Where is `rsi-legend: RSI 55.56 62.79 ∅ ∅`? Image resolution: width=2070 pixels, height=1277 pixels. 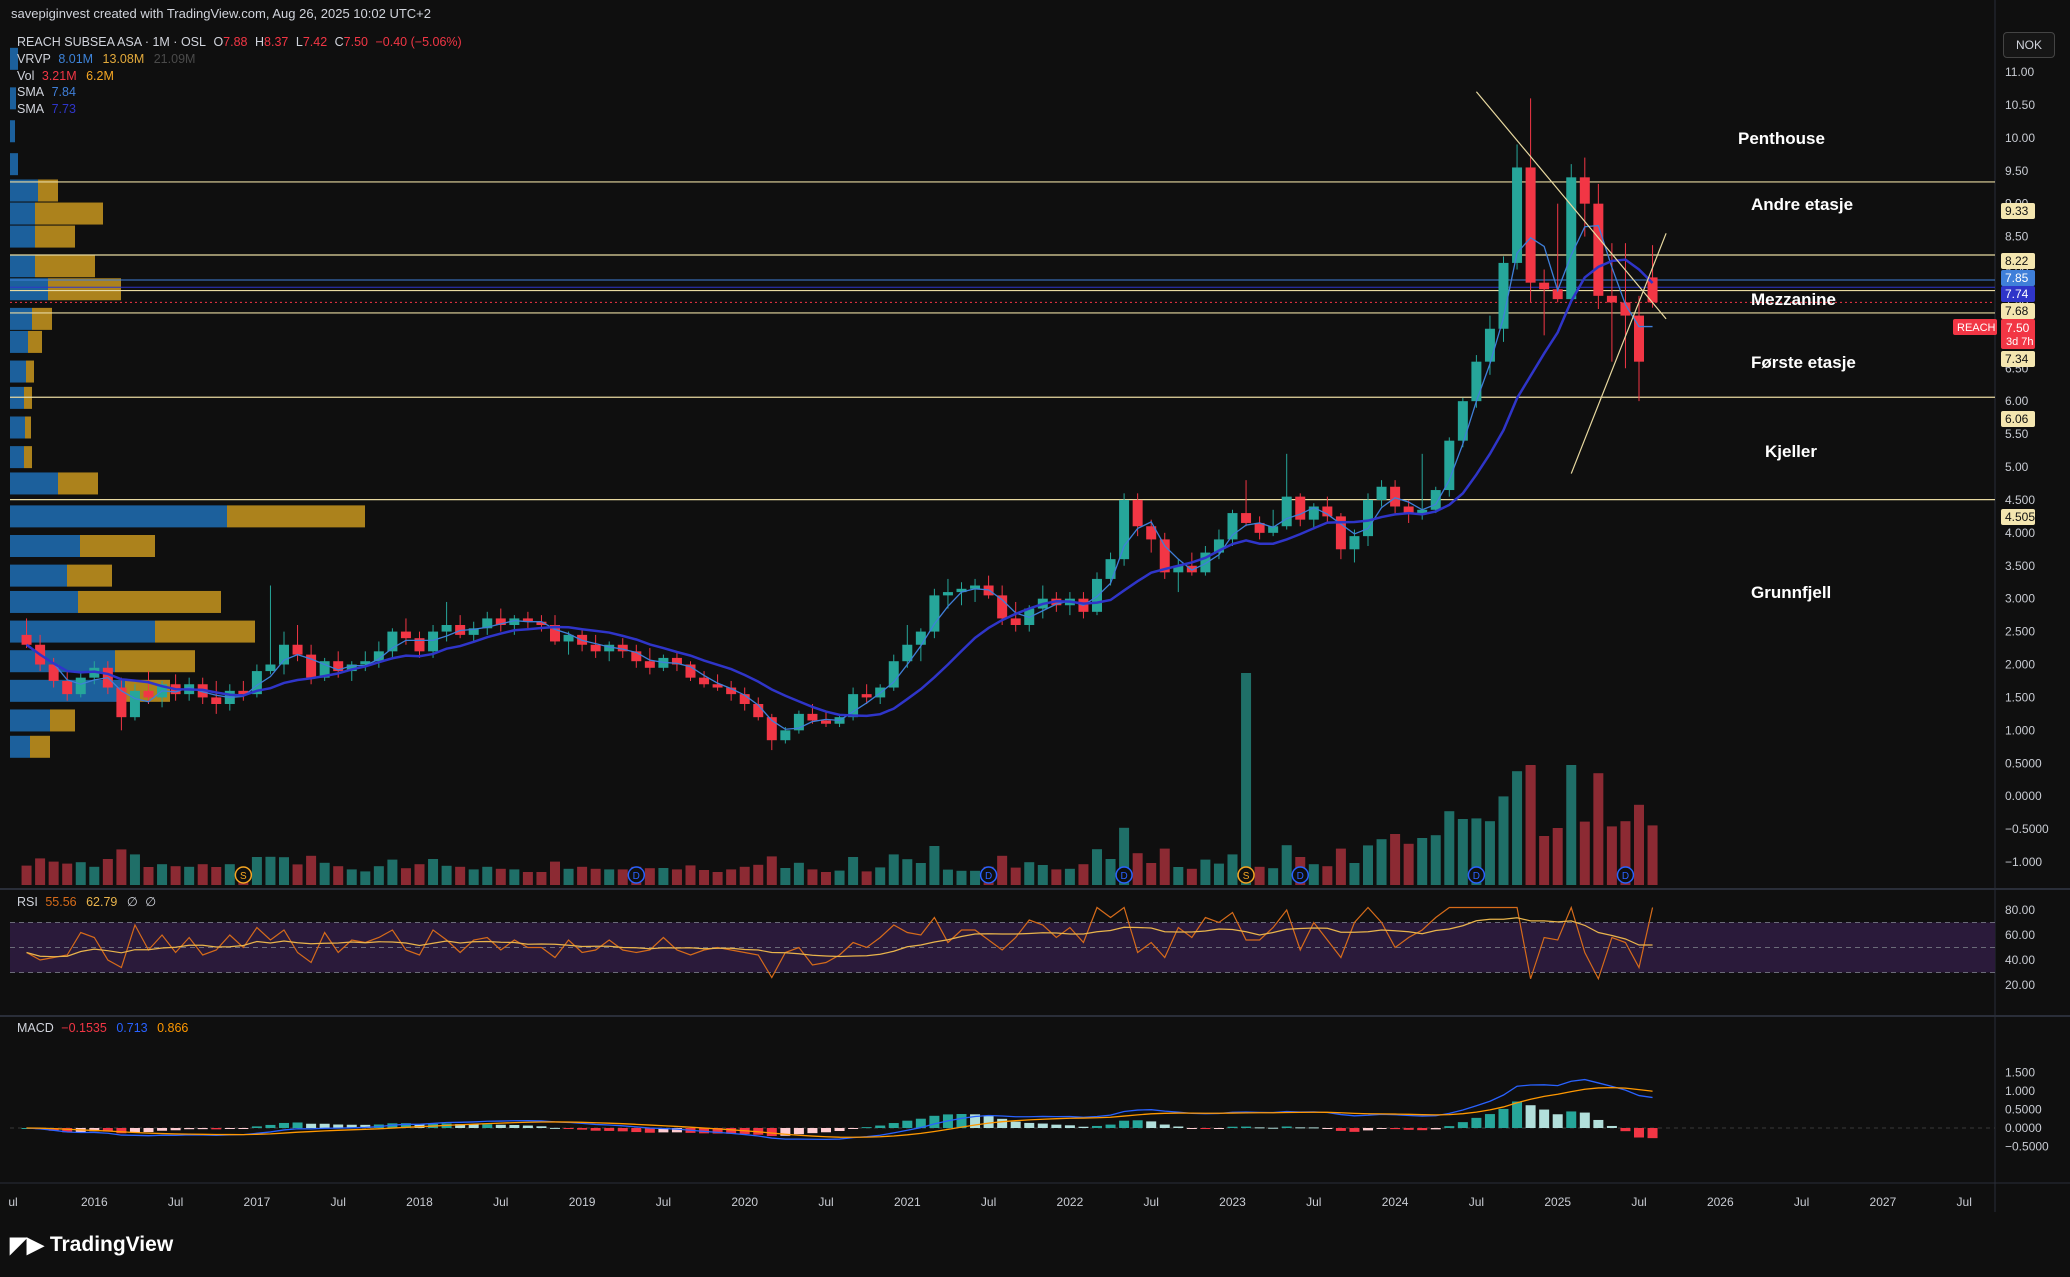
rsi-legend: RSI 55.56 62.79 ∅ ∅ is located at coordinates (88, 901).